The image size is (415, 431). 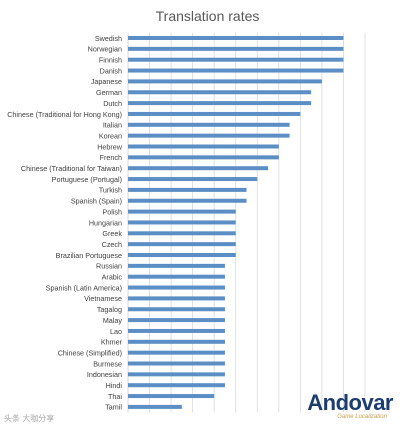 What do you see at coordinates (110, 190) in the screenshot?
I see `category-label: Turkish` at bounding box center [110, 190].